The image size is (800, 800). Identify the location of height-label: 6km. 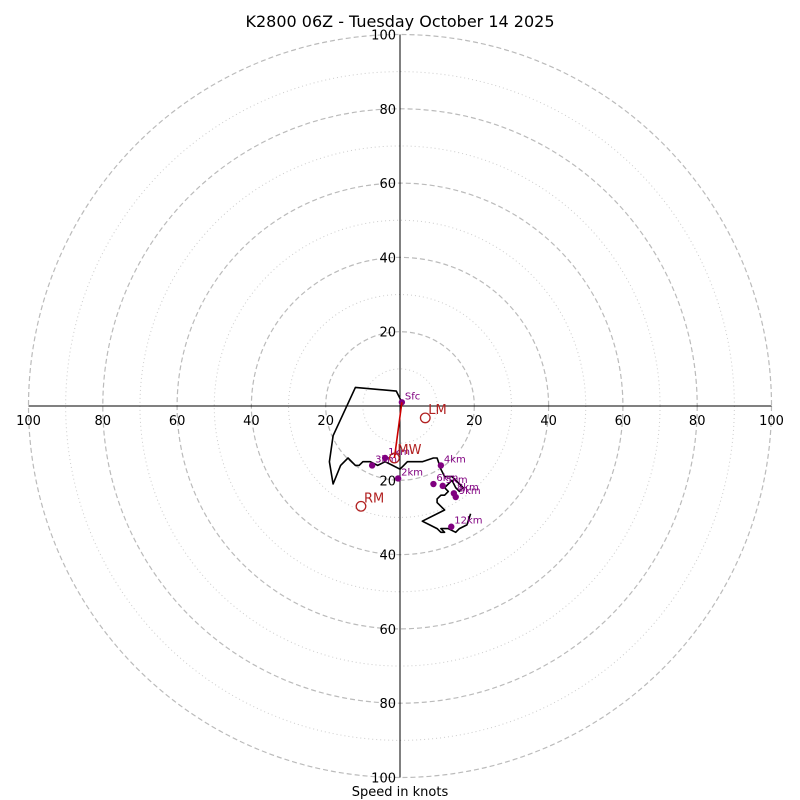
(447, 478).